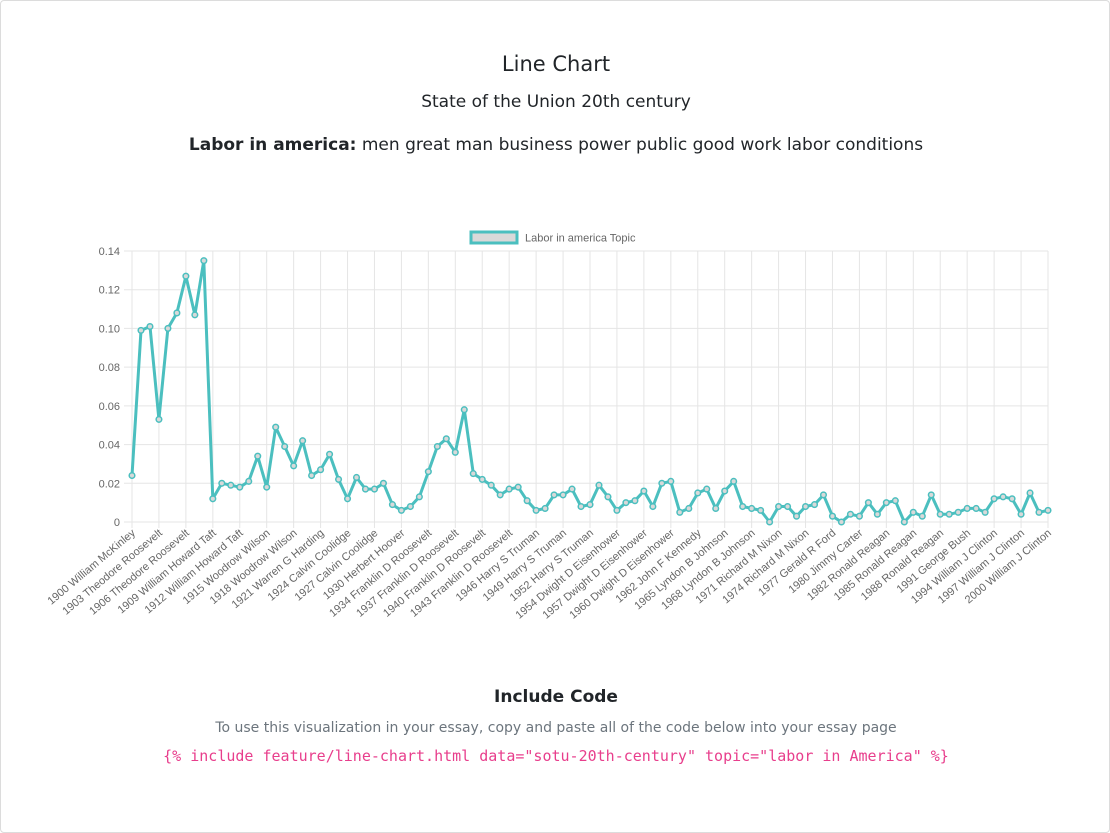 The image size is (1110, 833). I want to click on y-tick-label: 0.04, so click(109, 446).